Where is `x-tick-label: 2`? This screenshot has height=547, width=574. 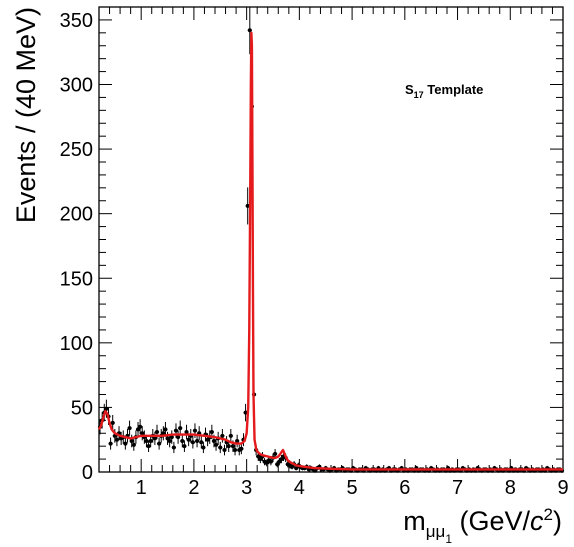 x-tick-label: 2 is located at coordinates (193, 488).